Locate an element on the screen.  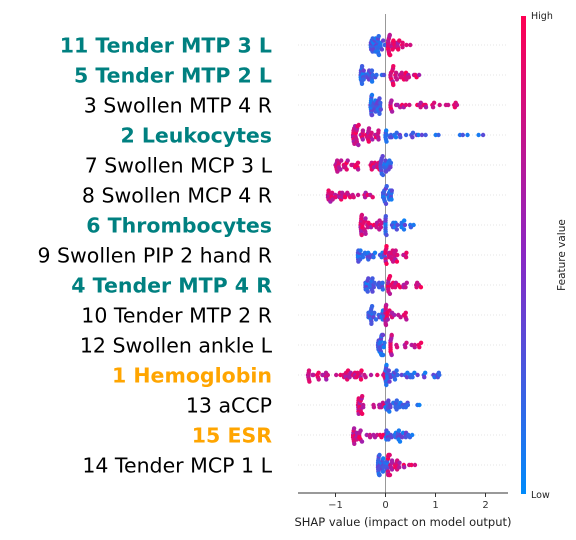
feature-label: 9 Swollen PIP 2 hand R is located at coordinates (154, 256).